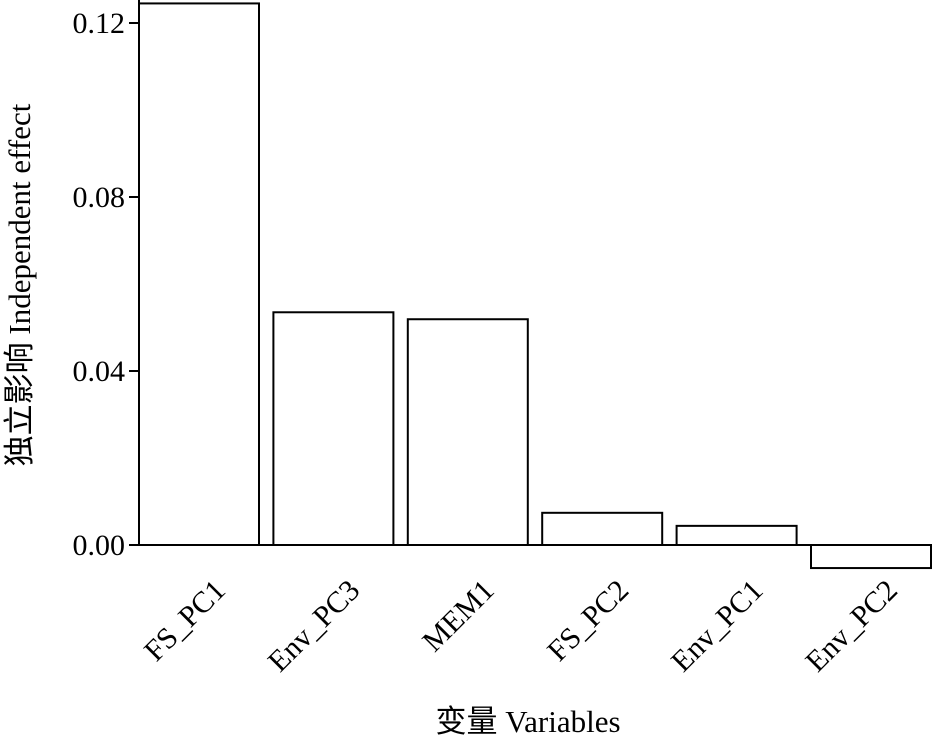 The width and height of the screenshot is (950, 739). I want to click on y-axis-title: 独立影响 Independent effect, so click(19, 284).